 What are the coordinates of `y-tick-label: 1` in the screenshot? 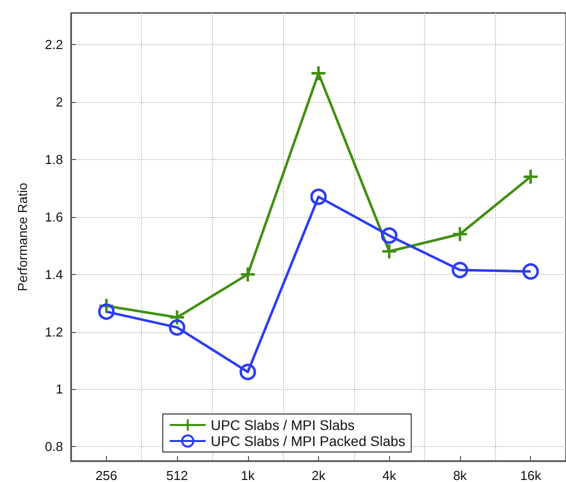 It's located at (59, 389).